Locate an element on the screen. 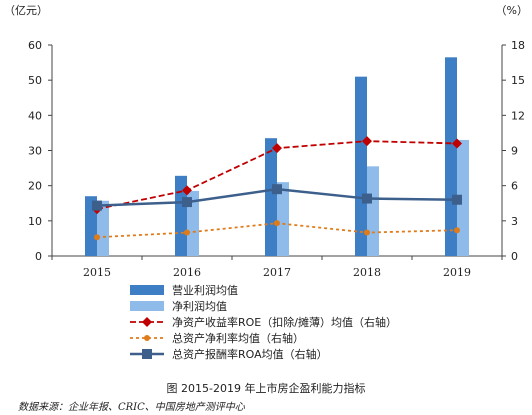 The height and width of the screenshot is (415, 532). left-tick-label: 40 is located at coordinates (35, 115).